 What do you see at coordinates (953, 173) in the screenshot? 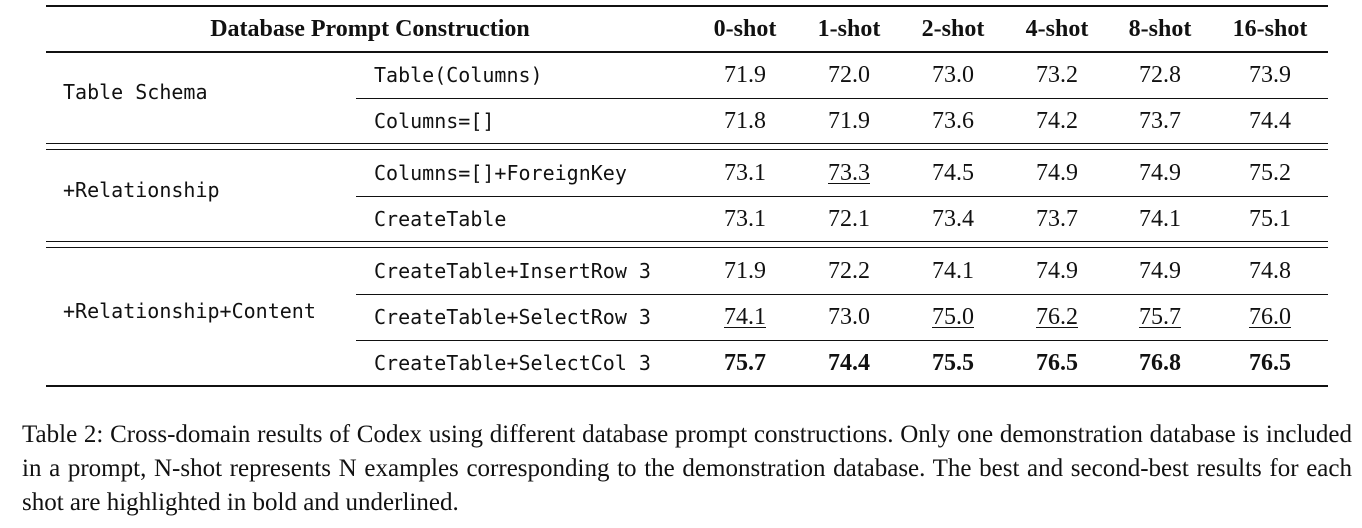
I see `value-cell: 74.5` at bounding box center [953, 173].